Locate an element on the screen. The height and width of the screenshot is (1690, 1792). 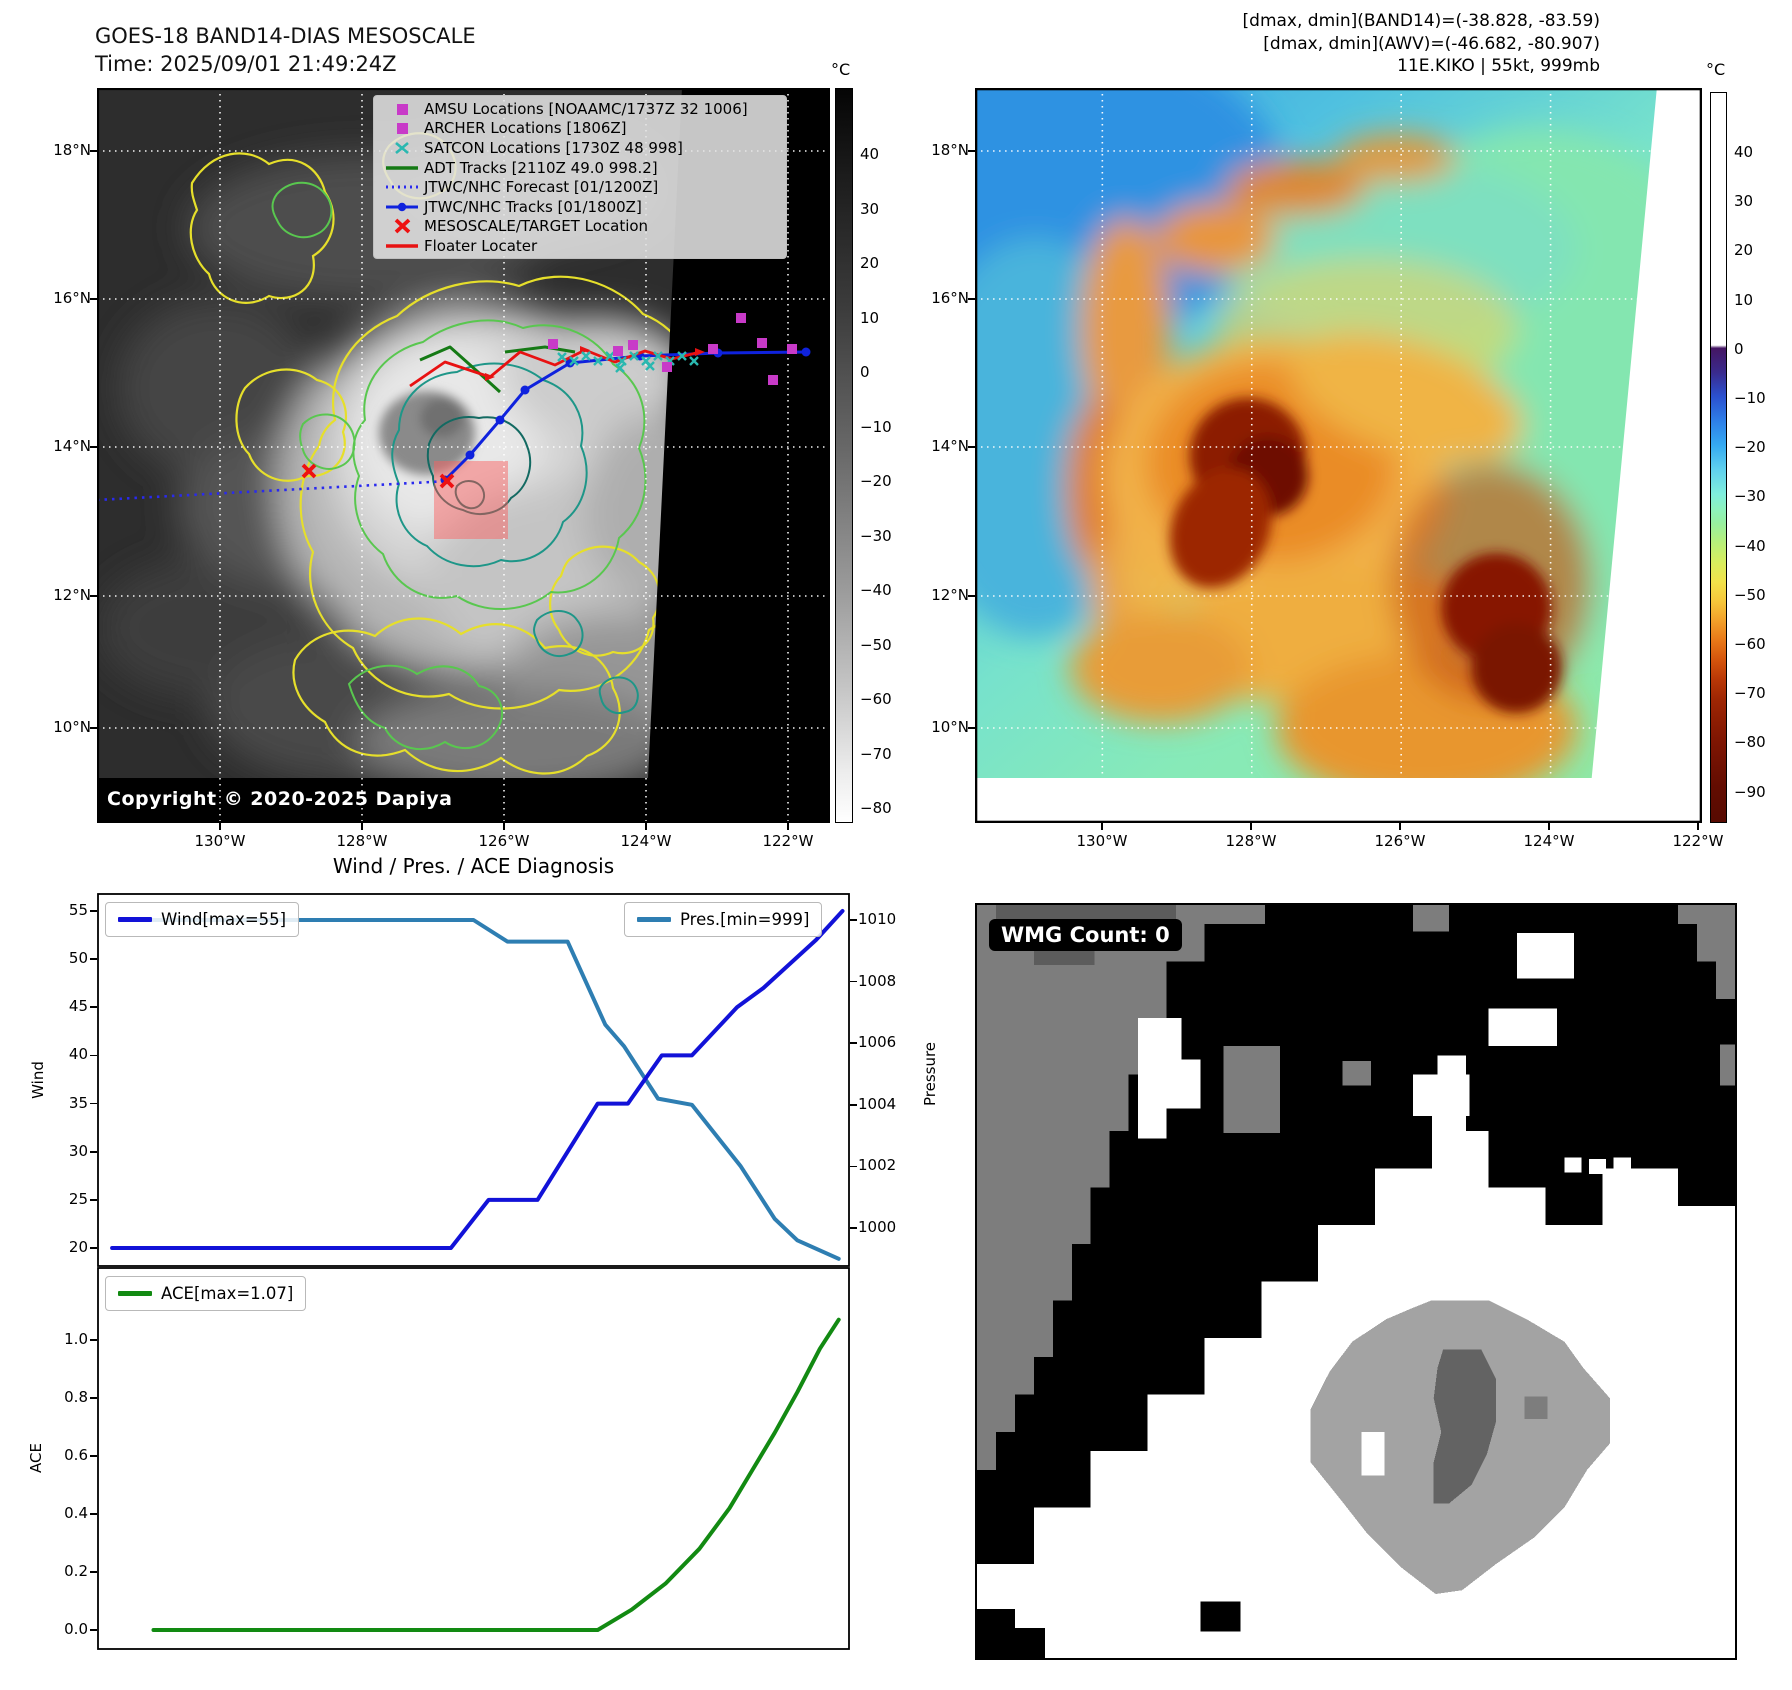
right-map-y-tick-label: 18°N is located at coordinates (950, 150).